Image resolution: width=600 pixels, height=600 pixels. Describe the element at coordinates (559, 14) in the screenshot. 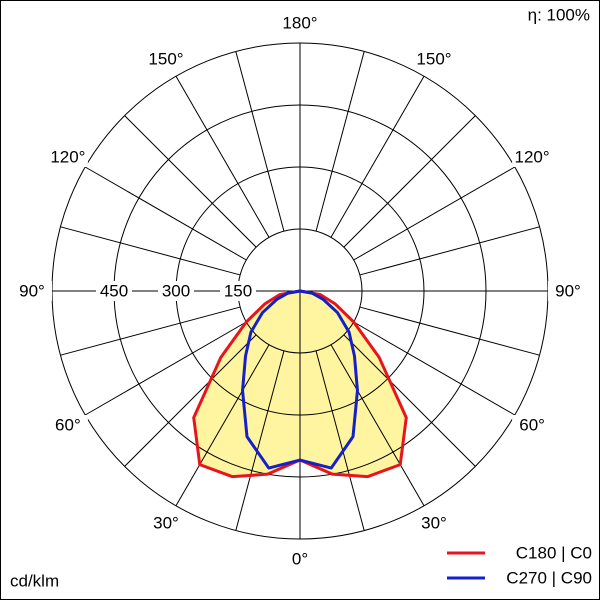

I see `efficiency-label: η: 100%` at that location.